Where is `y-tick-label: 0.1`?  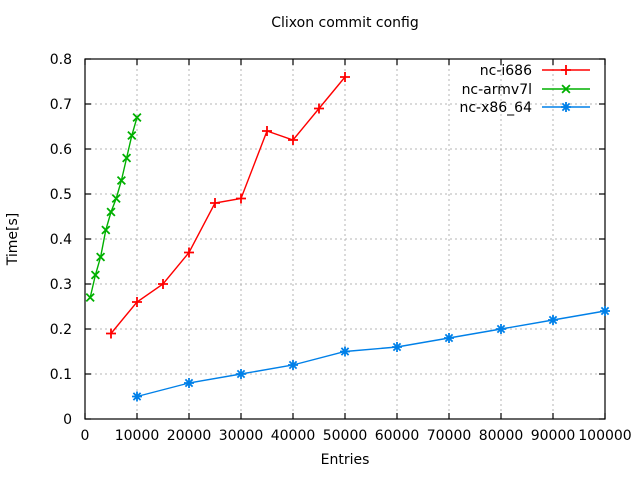
y-tick-label: 0.1 is located at coordinates (61, 375).